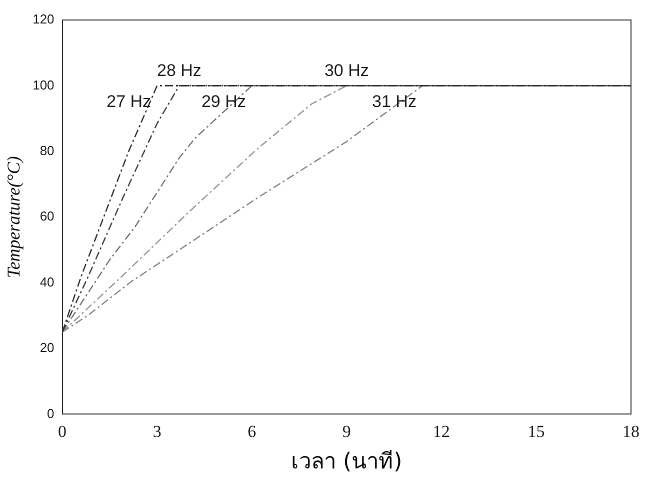 The image size is (651, 480). What do you see at coordinates (47, 282) in the screenshot?
I see `y-tick-label: 40` at bounding box center [47, 282].